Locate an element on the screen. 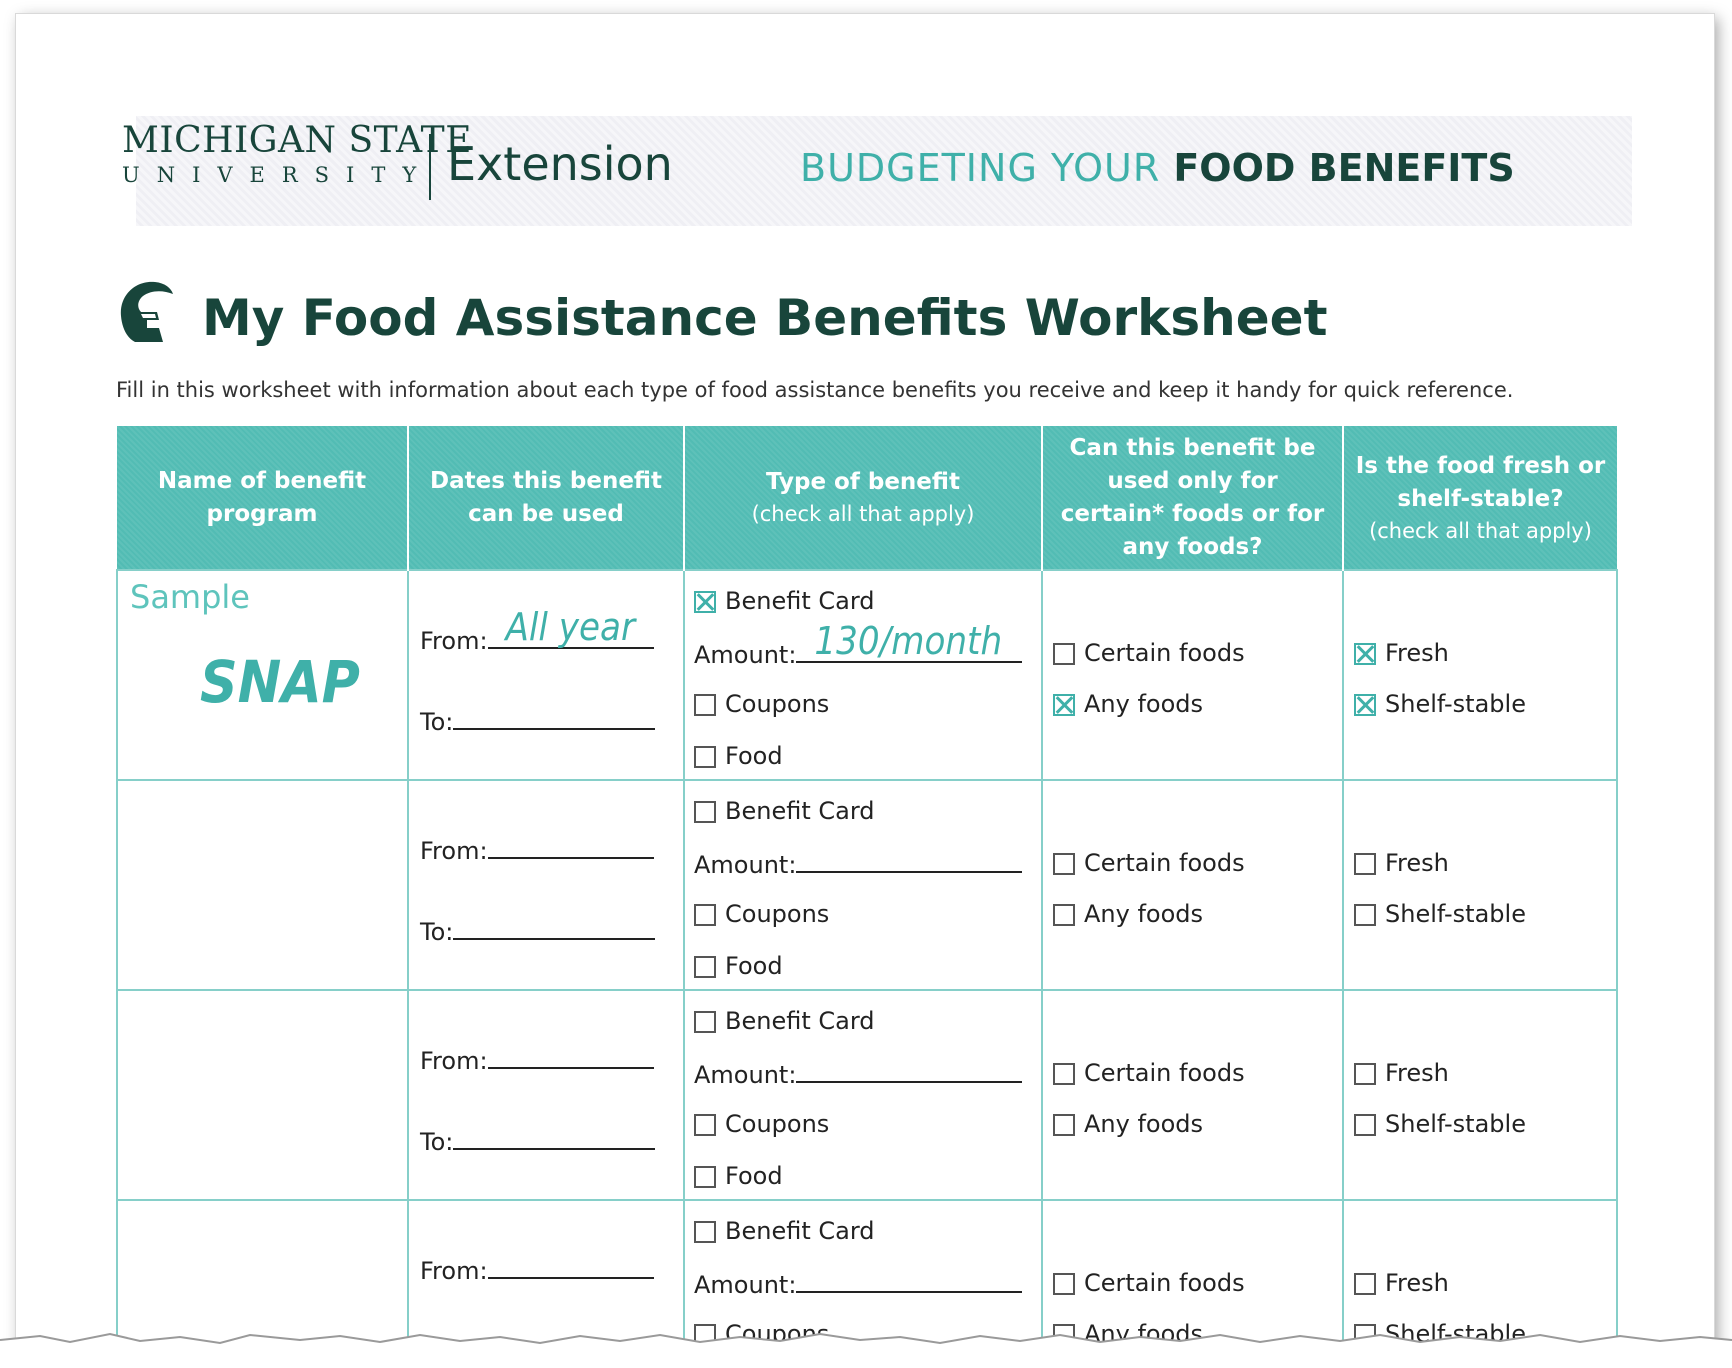  from-field: From: All year is located at coordinates (537, 630).